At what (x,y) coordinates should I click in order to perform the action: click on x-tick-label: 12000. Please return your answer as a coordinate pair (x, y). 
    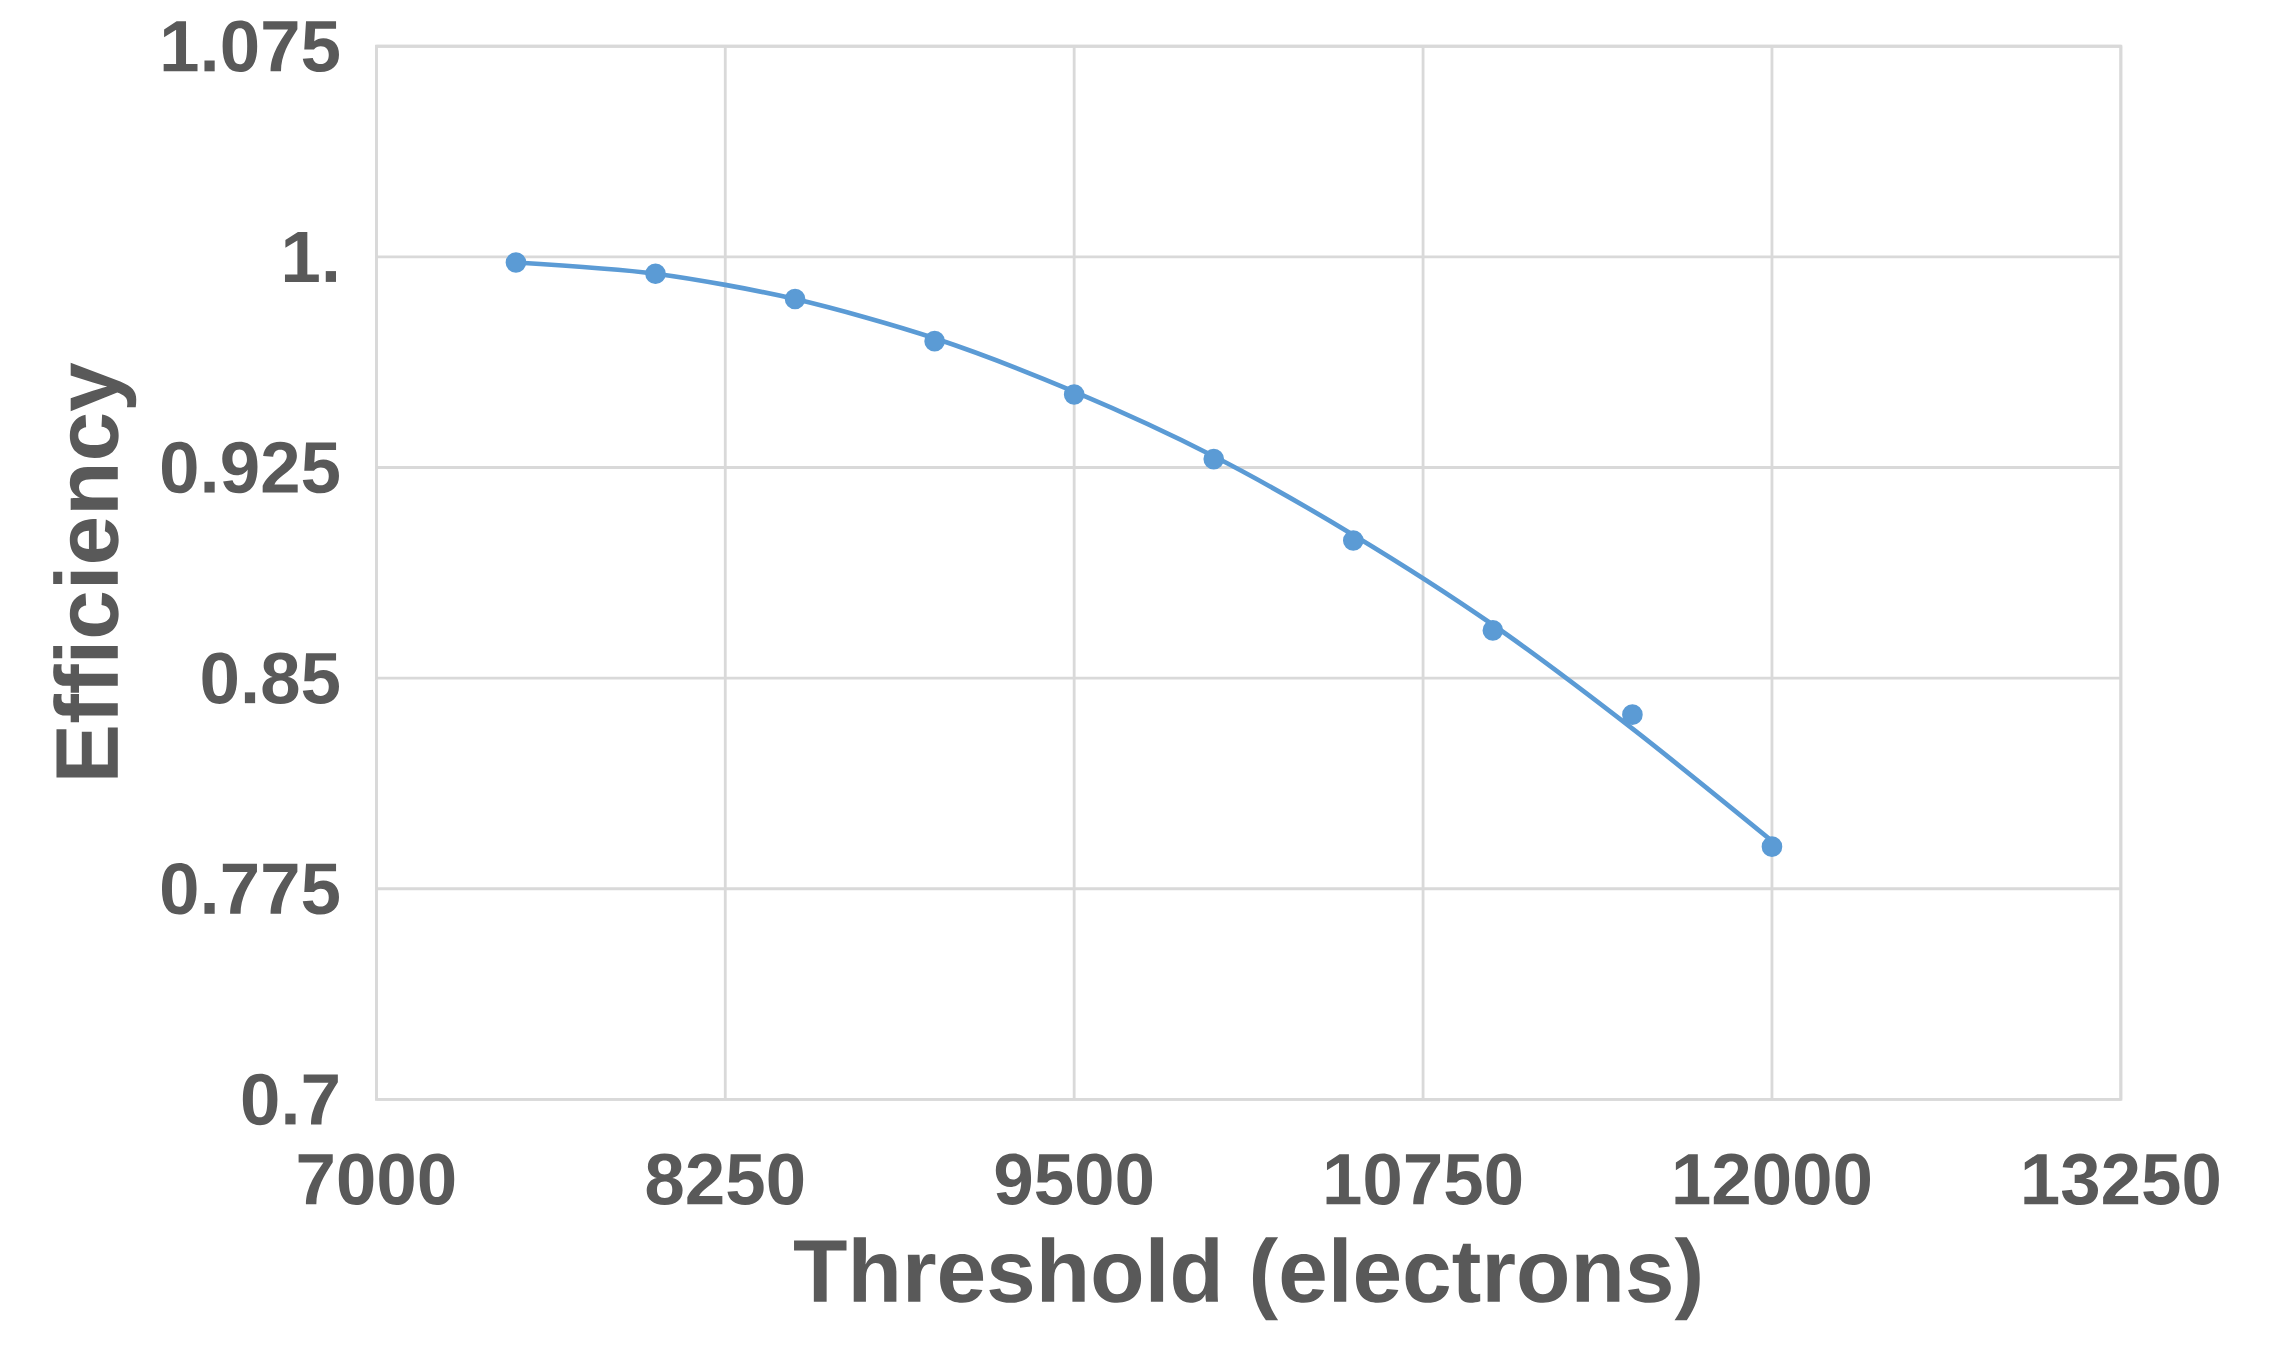
    Looking at the image, I should click on (1773, 1179).